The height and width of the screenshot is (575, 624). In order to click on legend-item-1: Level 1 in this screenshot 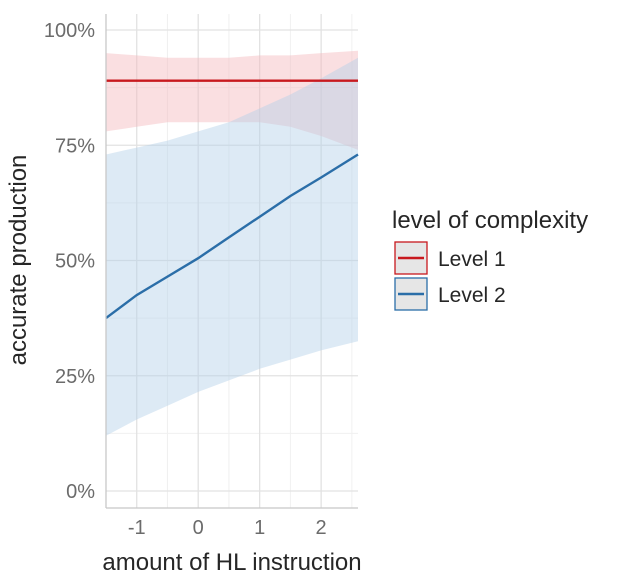, I will do `click(450, 258)`.